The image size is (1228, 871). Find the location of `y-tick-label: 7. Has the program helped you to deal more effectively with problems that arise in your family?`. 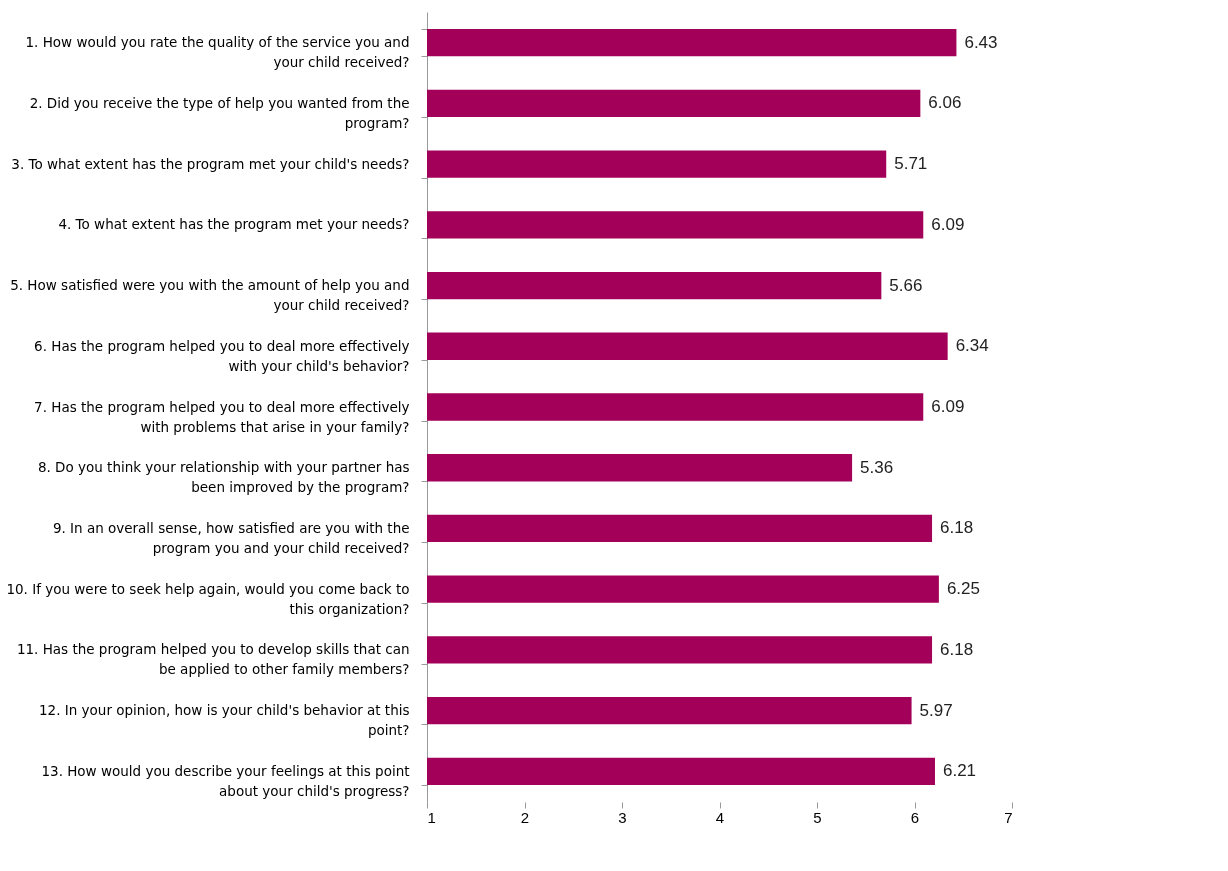

y-tick-label: 7. Has the program helped you to deal more effectively with problems that arise in your family? is located at coordinates (222, 416).